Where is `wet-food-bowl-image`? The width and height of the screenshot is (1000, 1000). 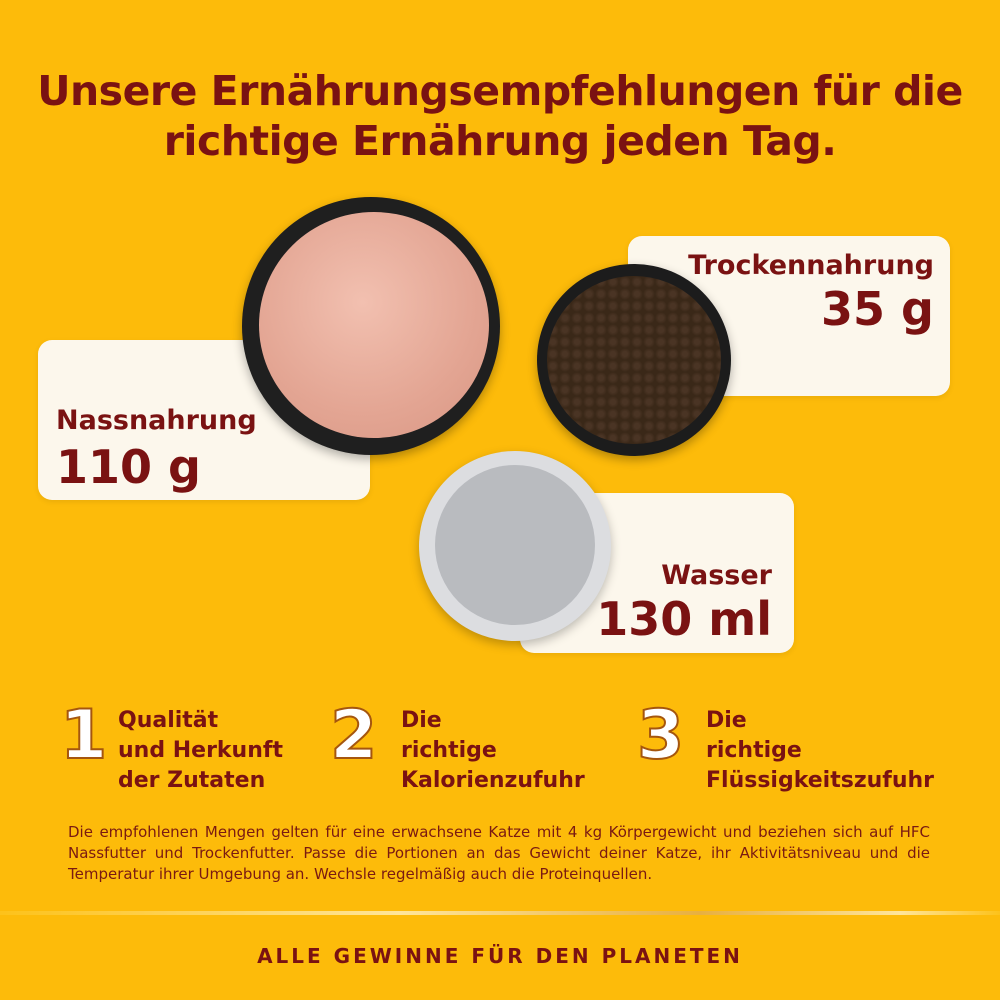 wet-food-bowl-image is located at coordinates (371, 326).